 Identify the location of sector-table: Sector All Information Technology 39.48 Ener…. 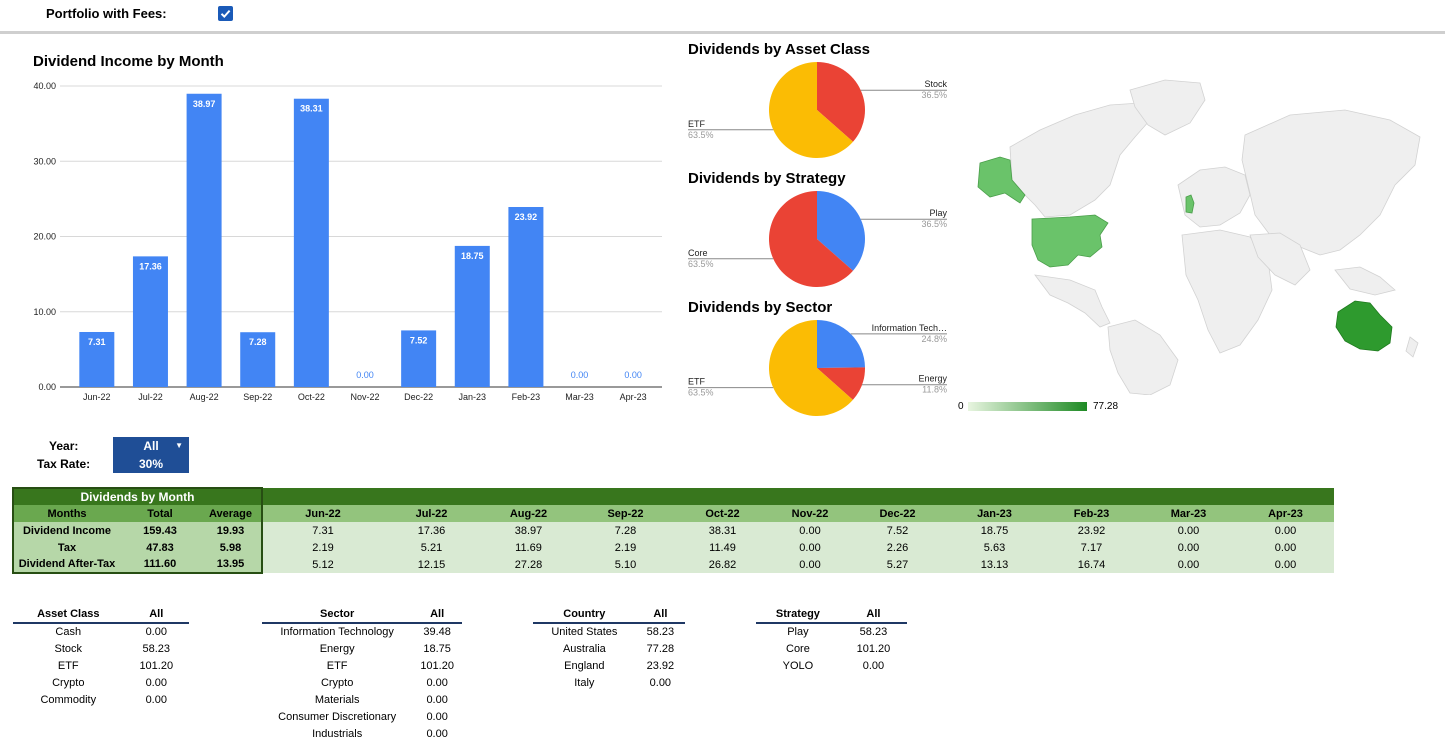
(362, 674).